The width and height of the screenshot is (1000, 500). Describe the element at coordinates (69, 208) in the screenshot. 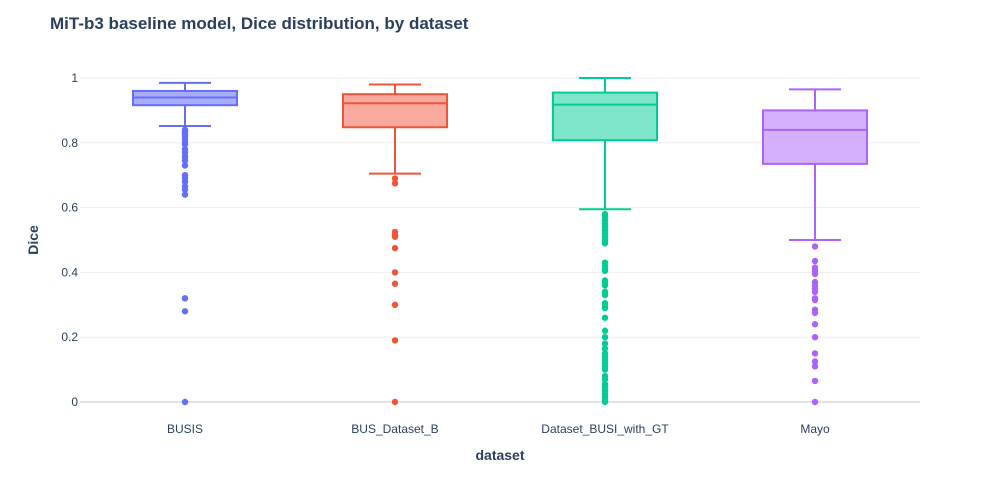

I see `y-tick-label: 0.6` at that location.